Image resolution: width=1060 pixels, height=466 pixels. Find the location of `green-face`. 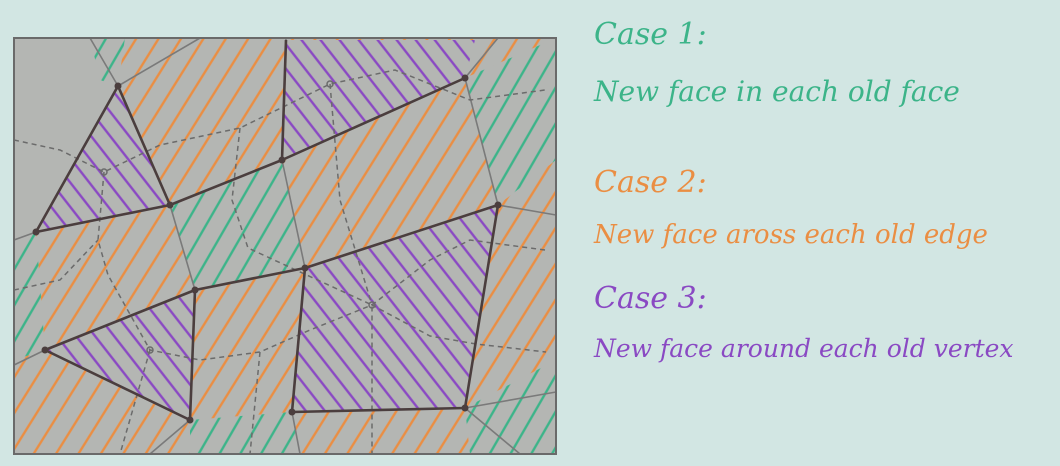

green-face is located at coordinates (69, 149).